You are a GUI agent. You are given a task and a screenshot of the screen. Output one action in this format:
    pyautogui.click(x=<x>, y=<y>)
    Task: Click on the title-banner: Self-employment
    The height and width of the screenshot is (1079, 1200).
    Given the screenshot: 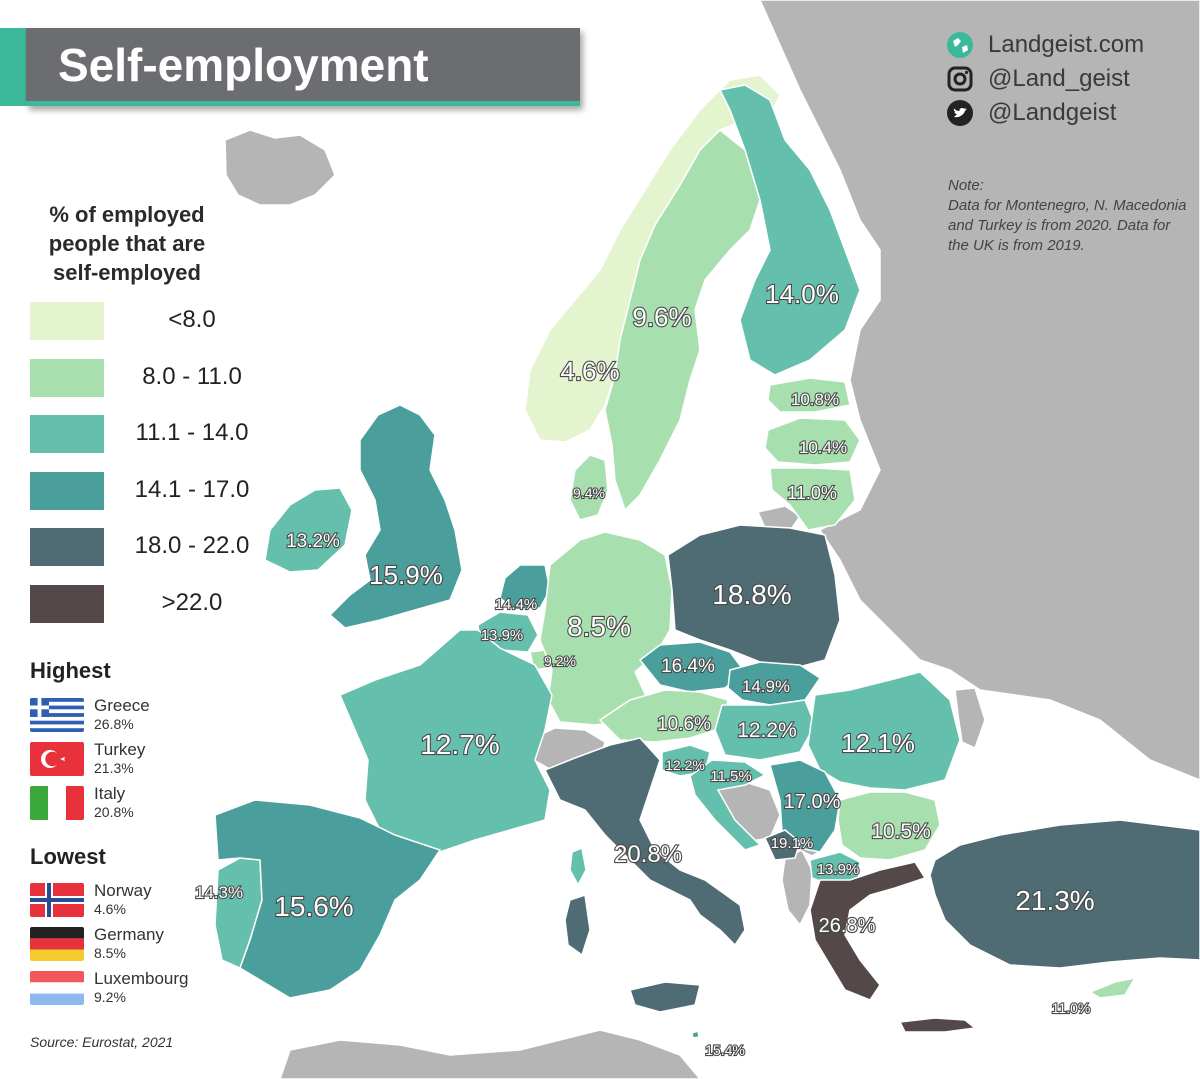 What is the action you would take?
    pyautogui.click(x=290, y=67)
    